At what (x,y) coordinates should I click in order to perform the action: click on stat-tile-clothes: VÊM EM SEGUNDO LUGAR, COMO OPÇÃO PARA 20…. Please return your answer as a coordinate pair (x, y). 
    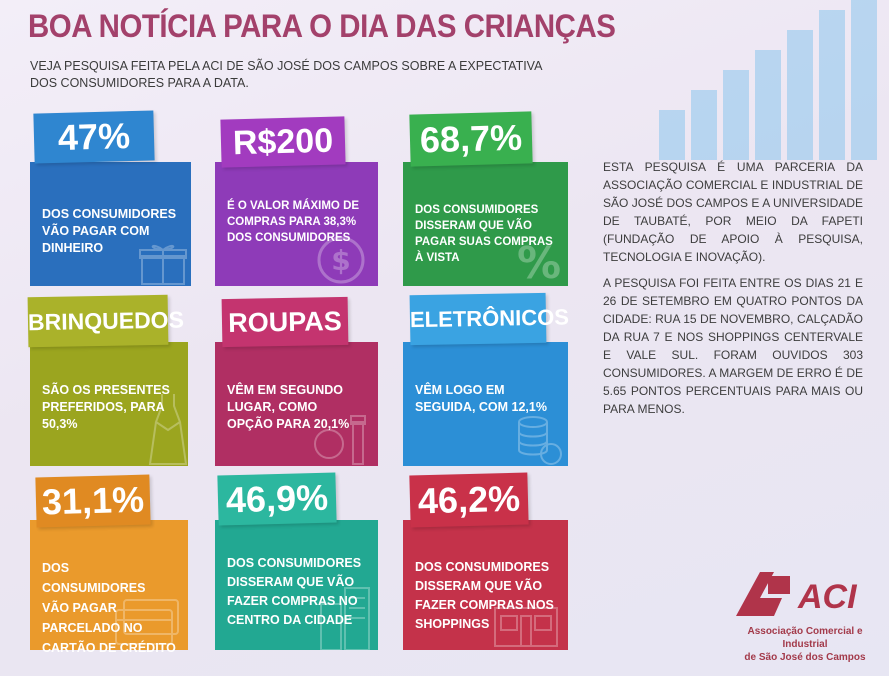
    Looking at the image, I should click on (296, 404).